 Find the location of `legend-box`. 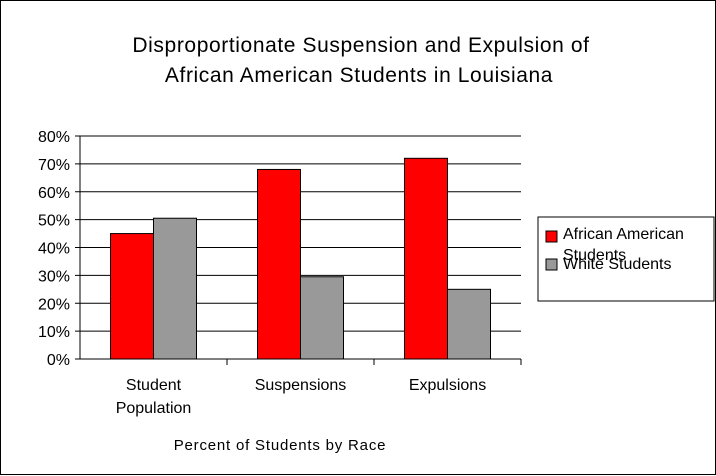

legend-box is located at coordinates (626, 259).